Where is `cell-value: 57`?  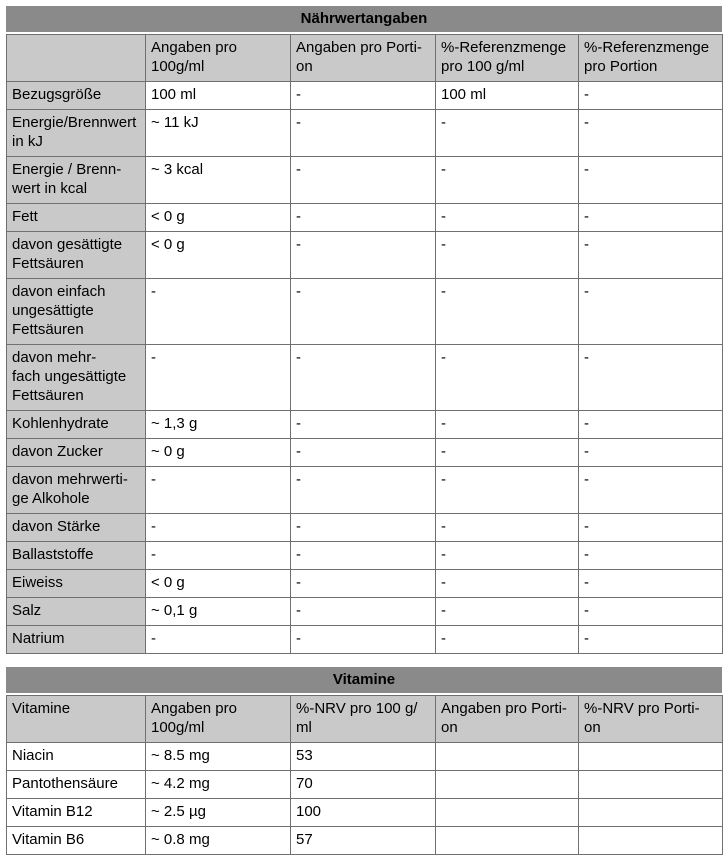
cell-value: 57 is located at coordinates (363, 840).